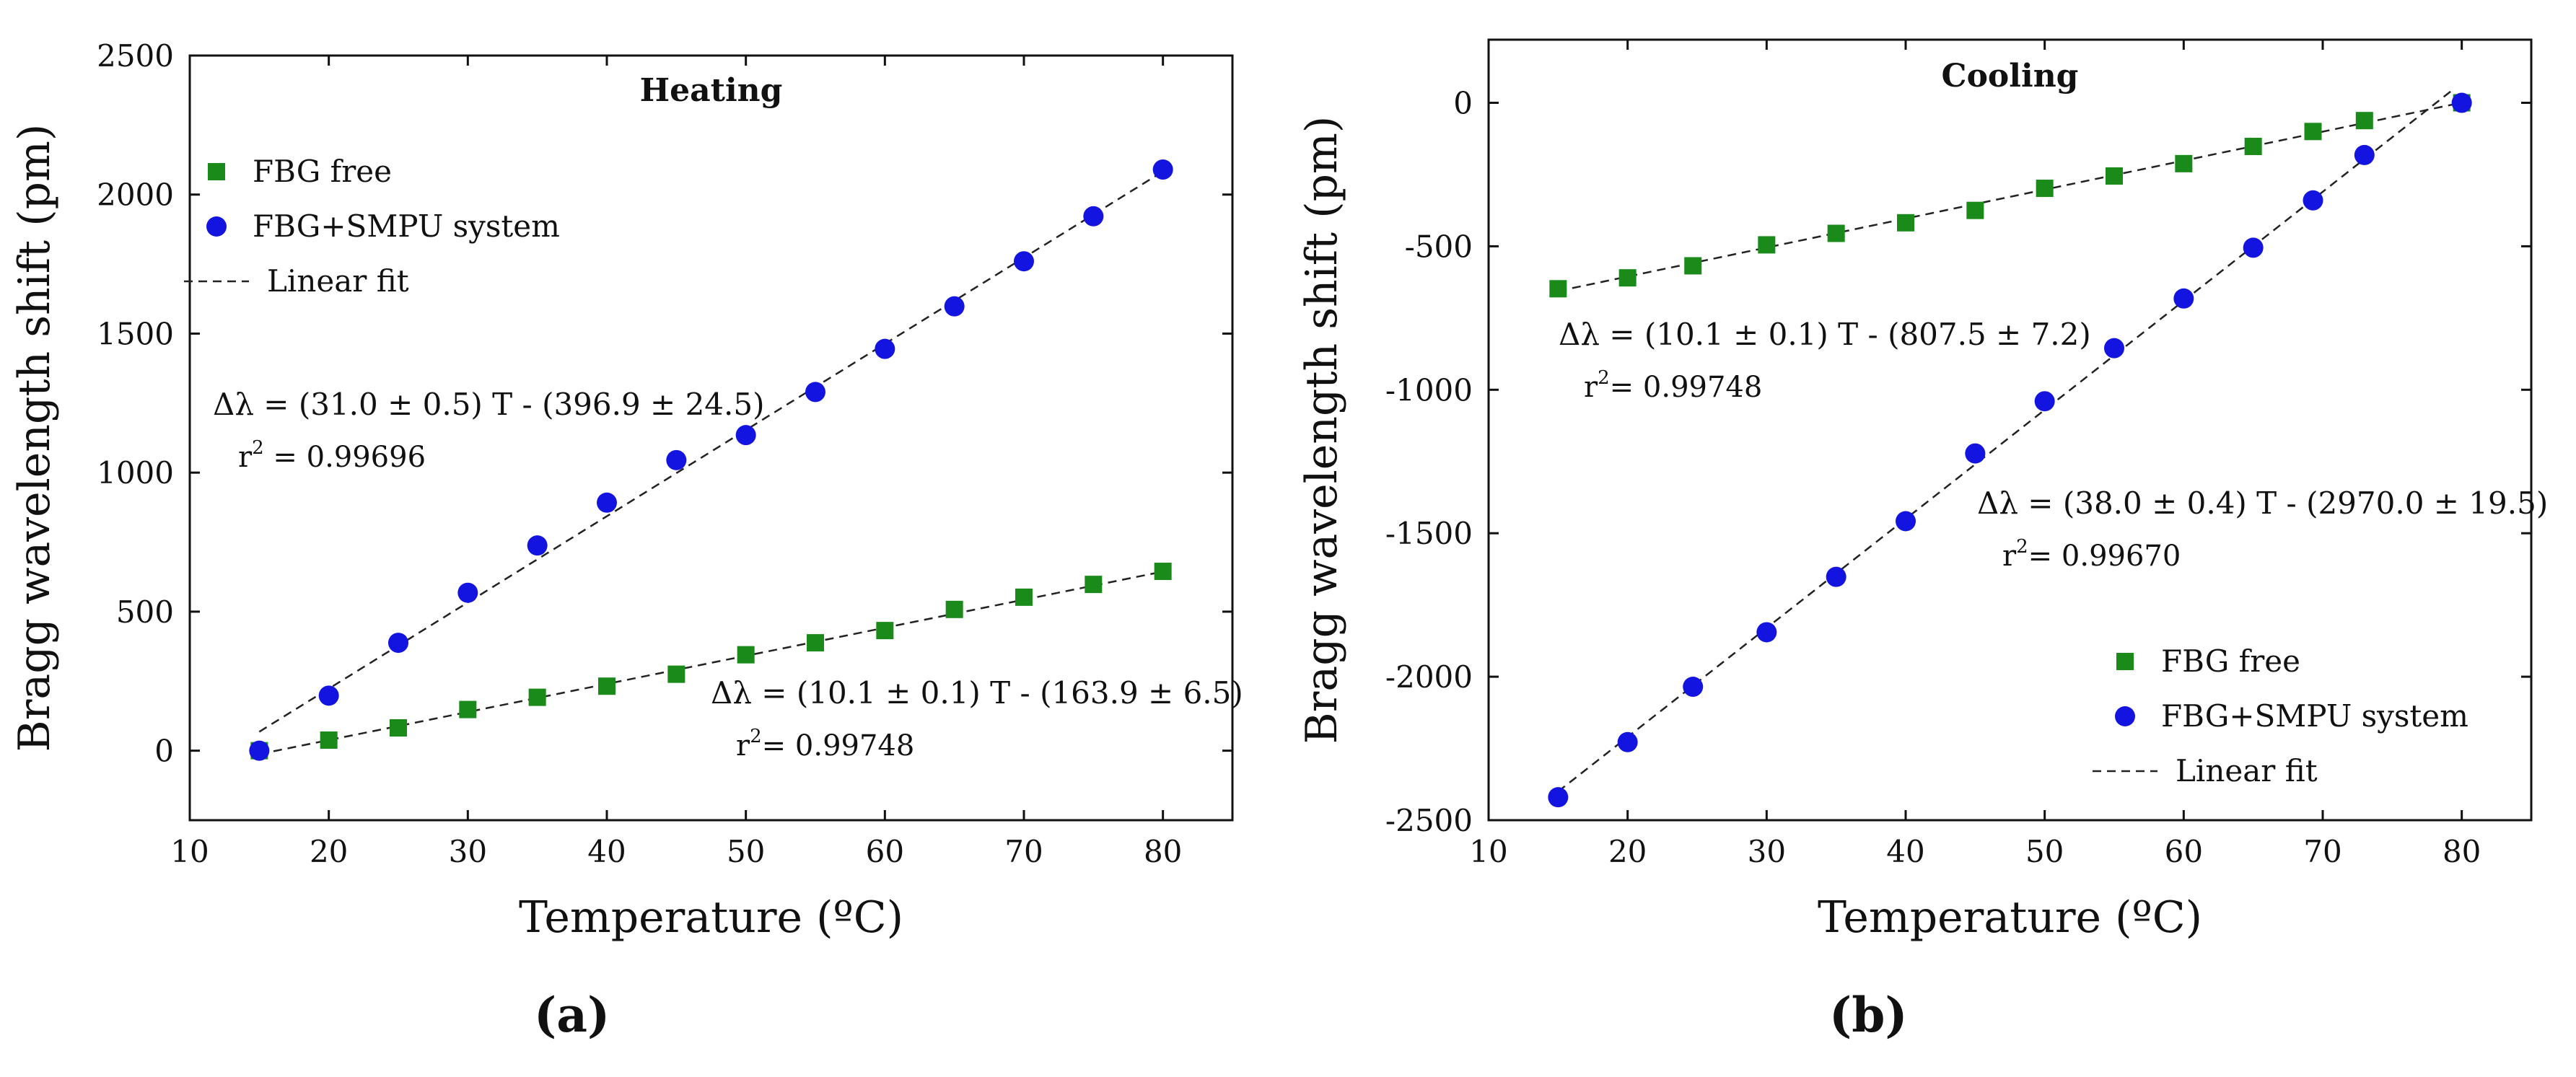  What do you see at coordinates (135, 473) in the screenshot?
I see `y-tick-label: 1000` at bounding box center [135, 473].